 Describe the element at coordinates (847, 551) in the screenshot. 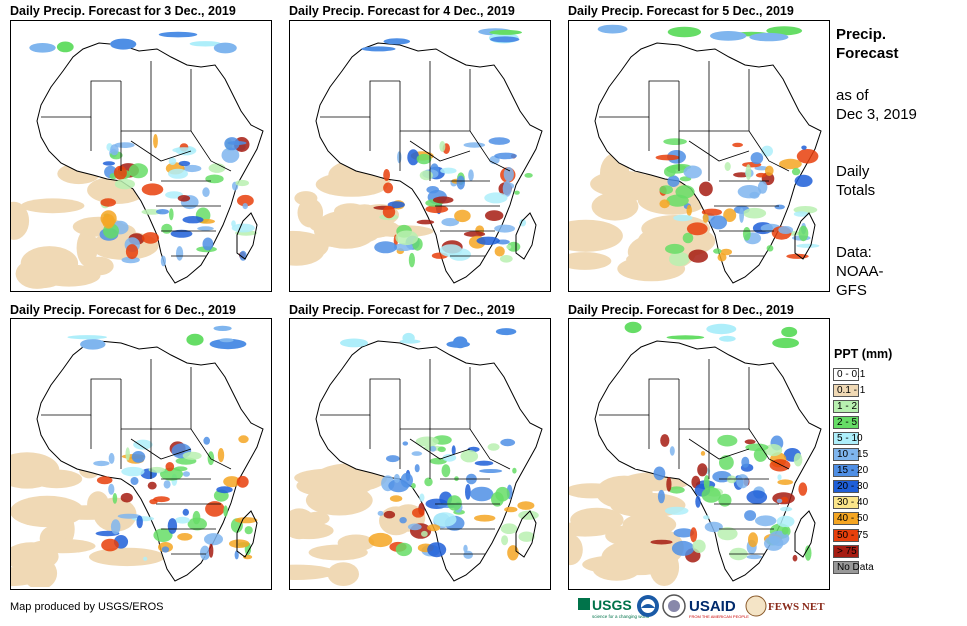

I see `legend-label: > 75` at that location.